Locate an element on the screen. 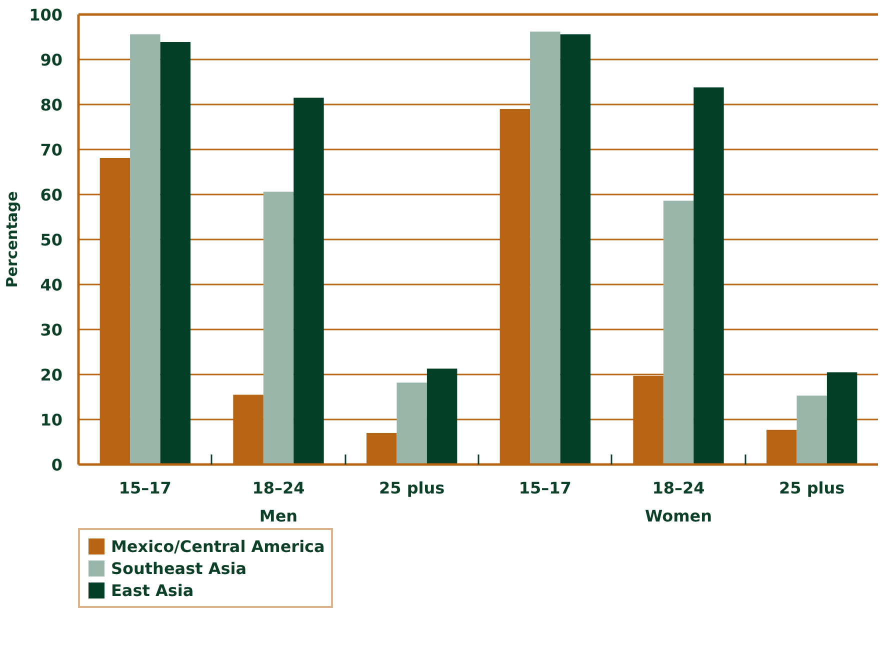  text: Men is located at coordinates (278, 516).